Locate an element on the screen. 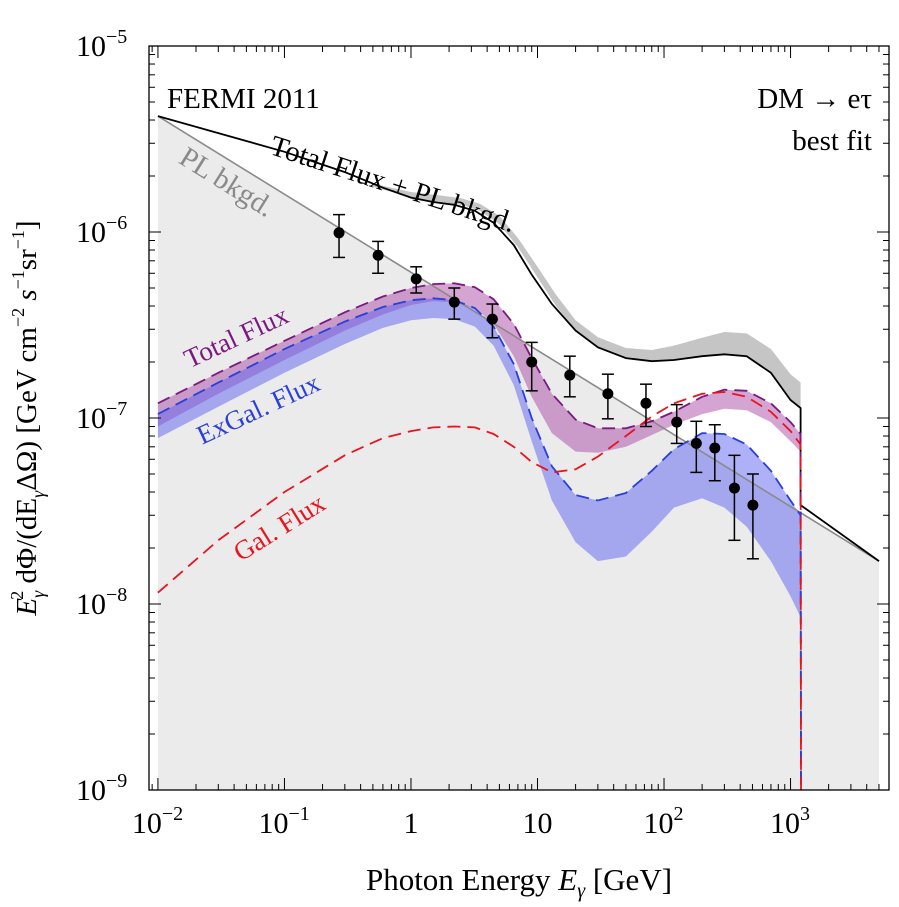 This screenshot has width=899, height=907. dataset-label: FERMI 2011 is located at coordinates (243, 99).